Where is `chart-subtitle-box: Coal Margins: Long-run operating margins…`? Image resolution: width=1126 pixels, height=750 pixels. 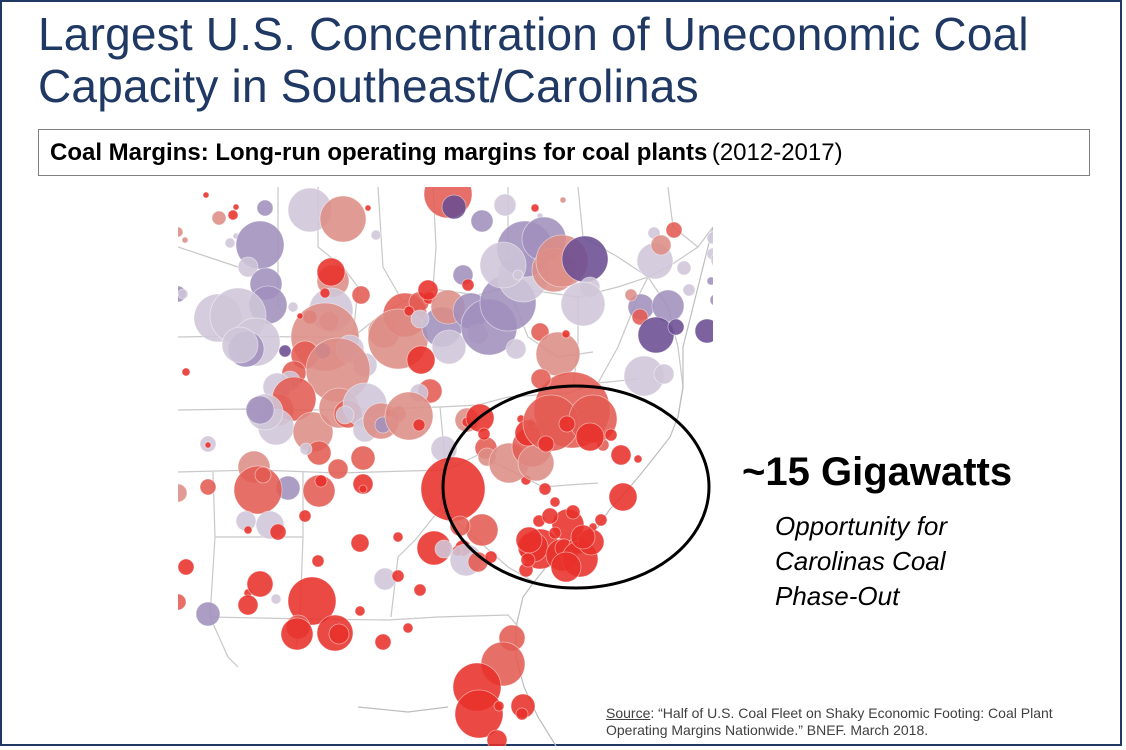 chart-subtitle-box: Coal Margins: Long-run operating margins… is located at coordinates (564, 152).